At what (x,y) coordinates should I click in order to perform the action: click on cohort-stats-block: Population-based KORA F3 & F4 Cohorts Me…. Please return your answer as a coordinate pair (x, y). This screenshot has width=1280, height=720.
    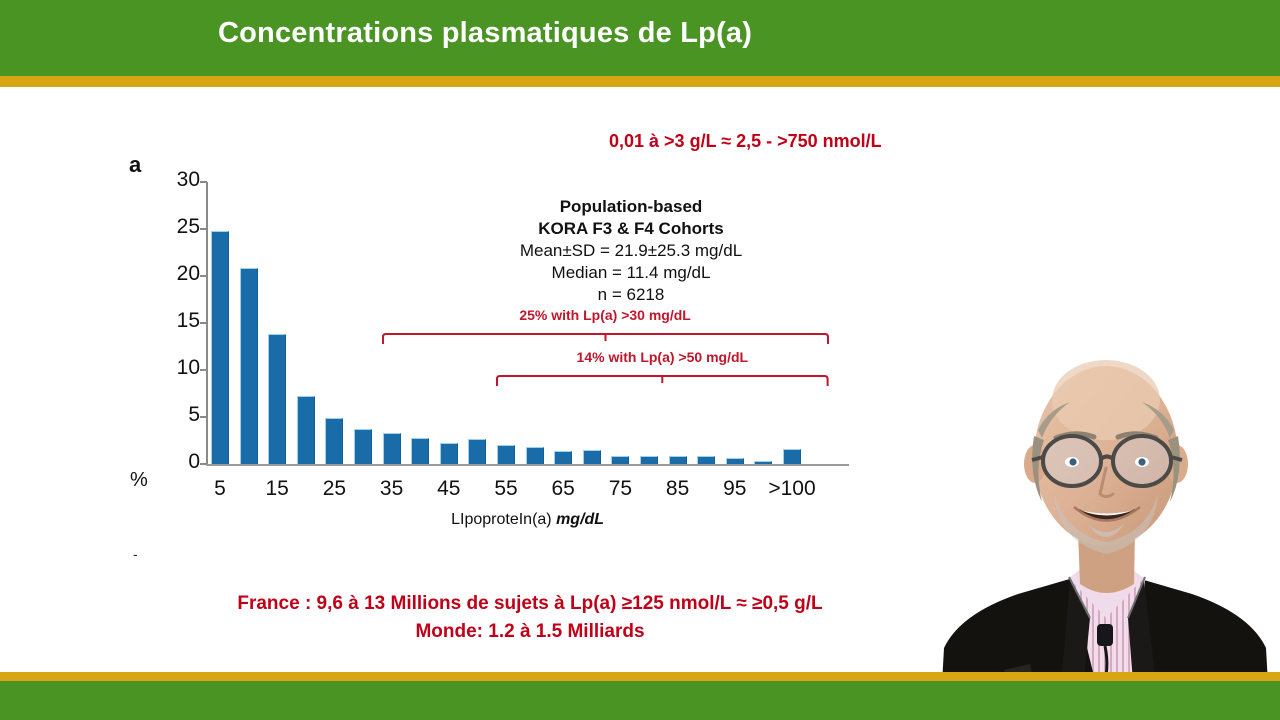
    Looking at the image, I should click on (631, 251).